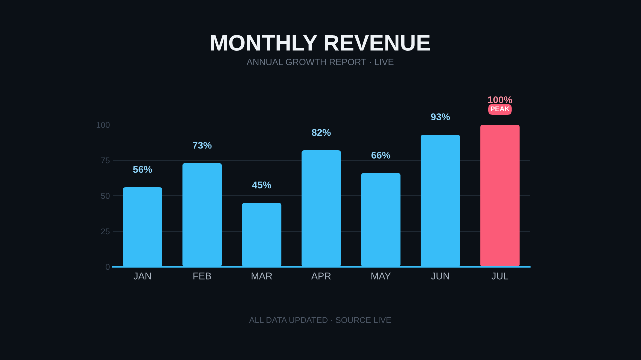 The height and width of the screenshot is (360, 641). Describe the element at coordinates (500, 276) in the screenshot. I see `x-tick-label: JUL` at that location.